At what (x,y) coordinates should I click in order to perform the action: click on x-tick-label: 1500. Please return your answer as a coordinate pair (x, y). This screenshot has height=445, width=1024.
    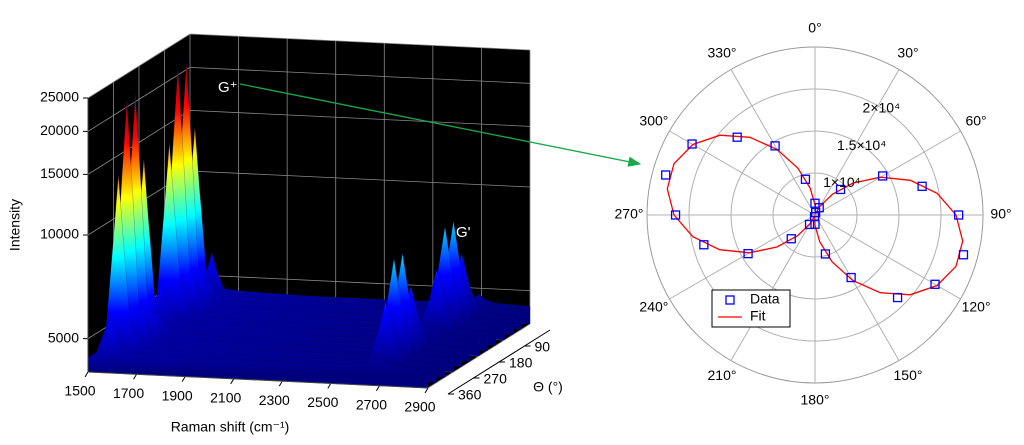
    Looking at the image, I should click on (79, 391).